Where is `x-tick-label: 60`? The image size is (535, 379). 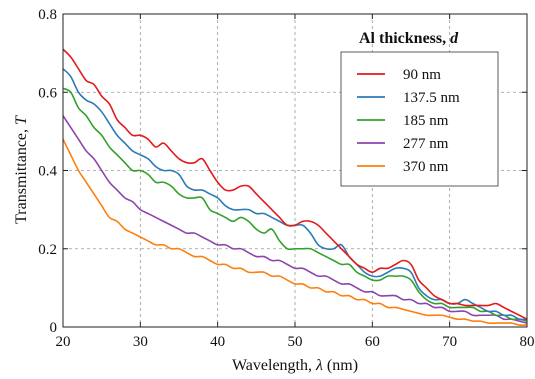
x-tick-label: 60 is located at coordinates (372, 342).